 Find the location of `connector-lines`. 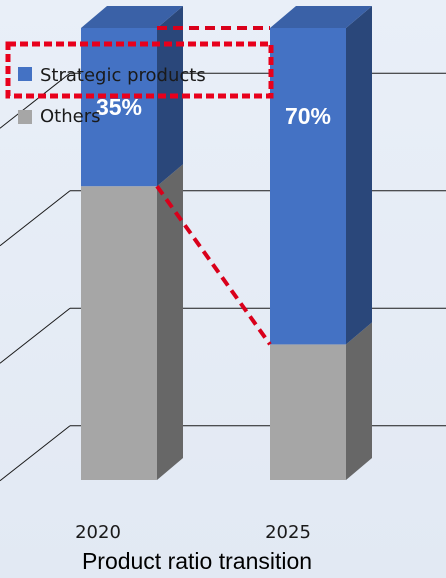

connector-lines is located at coordinates (213, 186).